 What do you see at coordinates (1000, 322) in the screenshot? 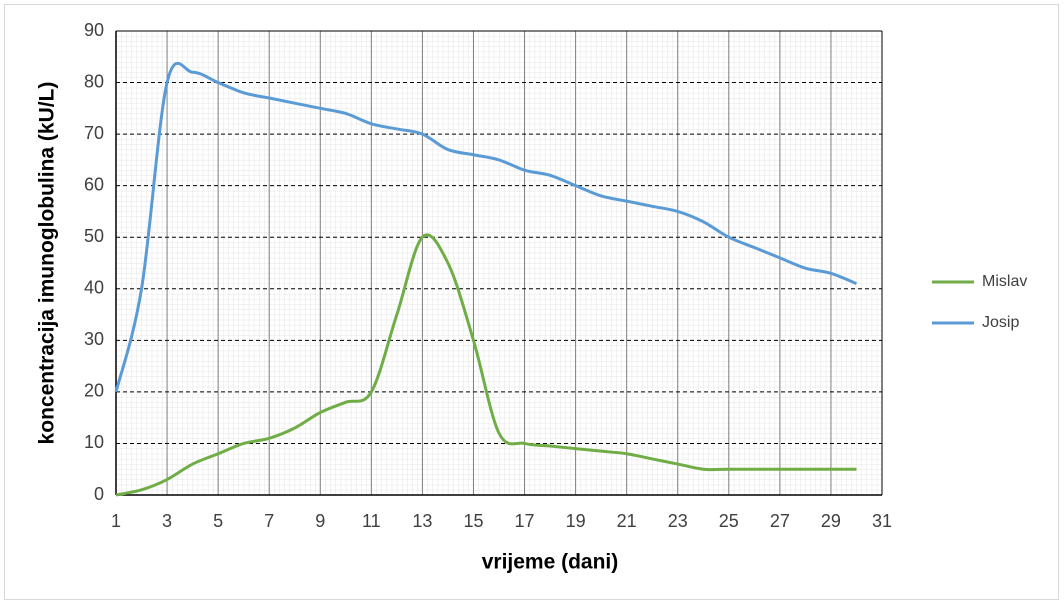
I see `legend-label: Josip` at bounding box center [1000, 322].